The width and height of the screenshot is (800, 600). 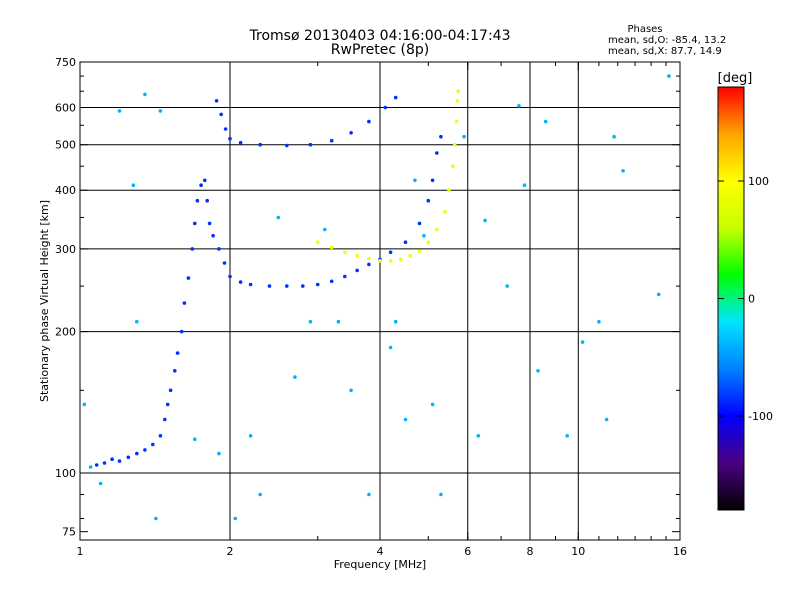 What do you see at coordinates (44, 301) in the screenshot?
I see `y-axis-label: Stationary phase Virtual Height [km]` at bounding box center [44, 301].